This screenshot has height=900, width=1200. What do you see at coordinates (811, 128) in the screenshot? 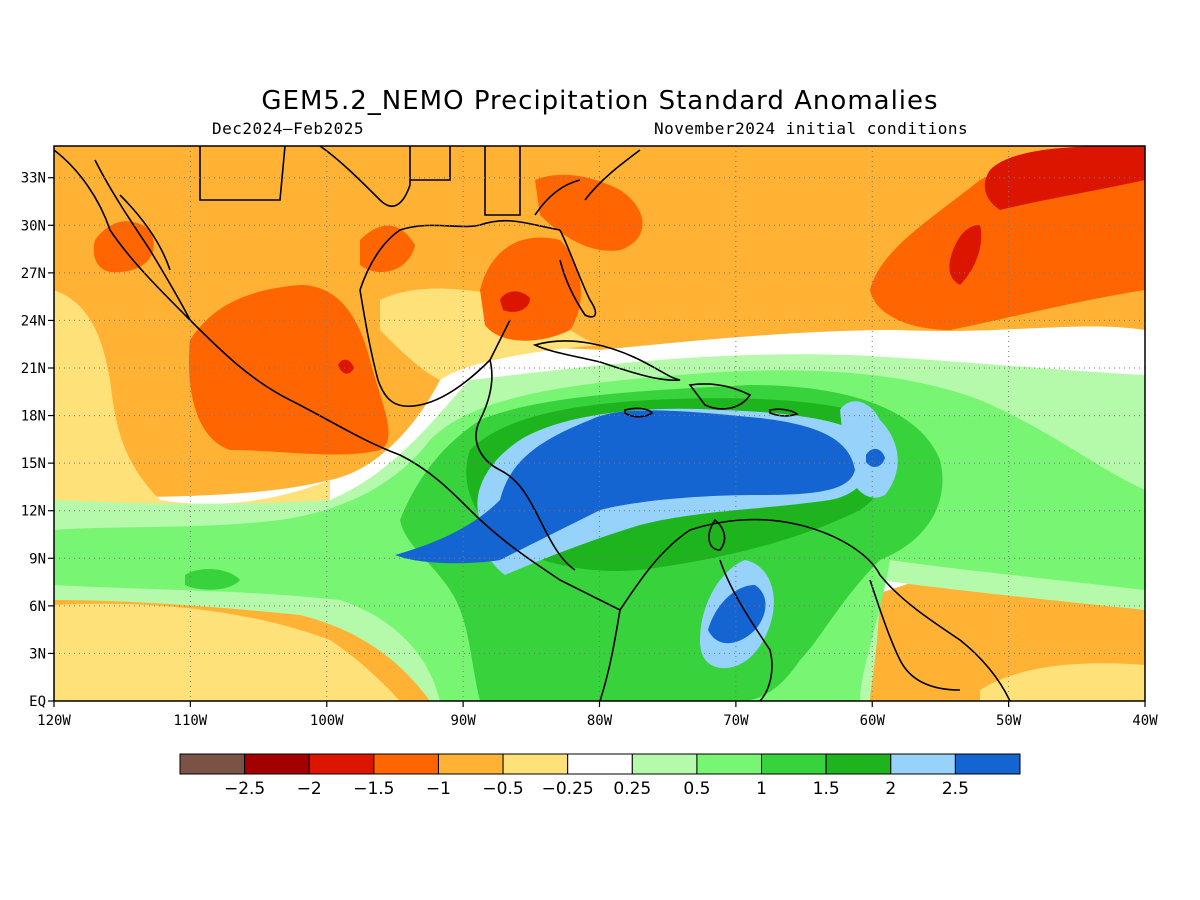
I see `initial-conditions-label: November2024 initial conditions` at bounding box center [811, 128].